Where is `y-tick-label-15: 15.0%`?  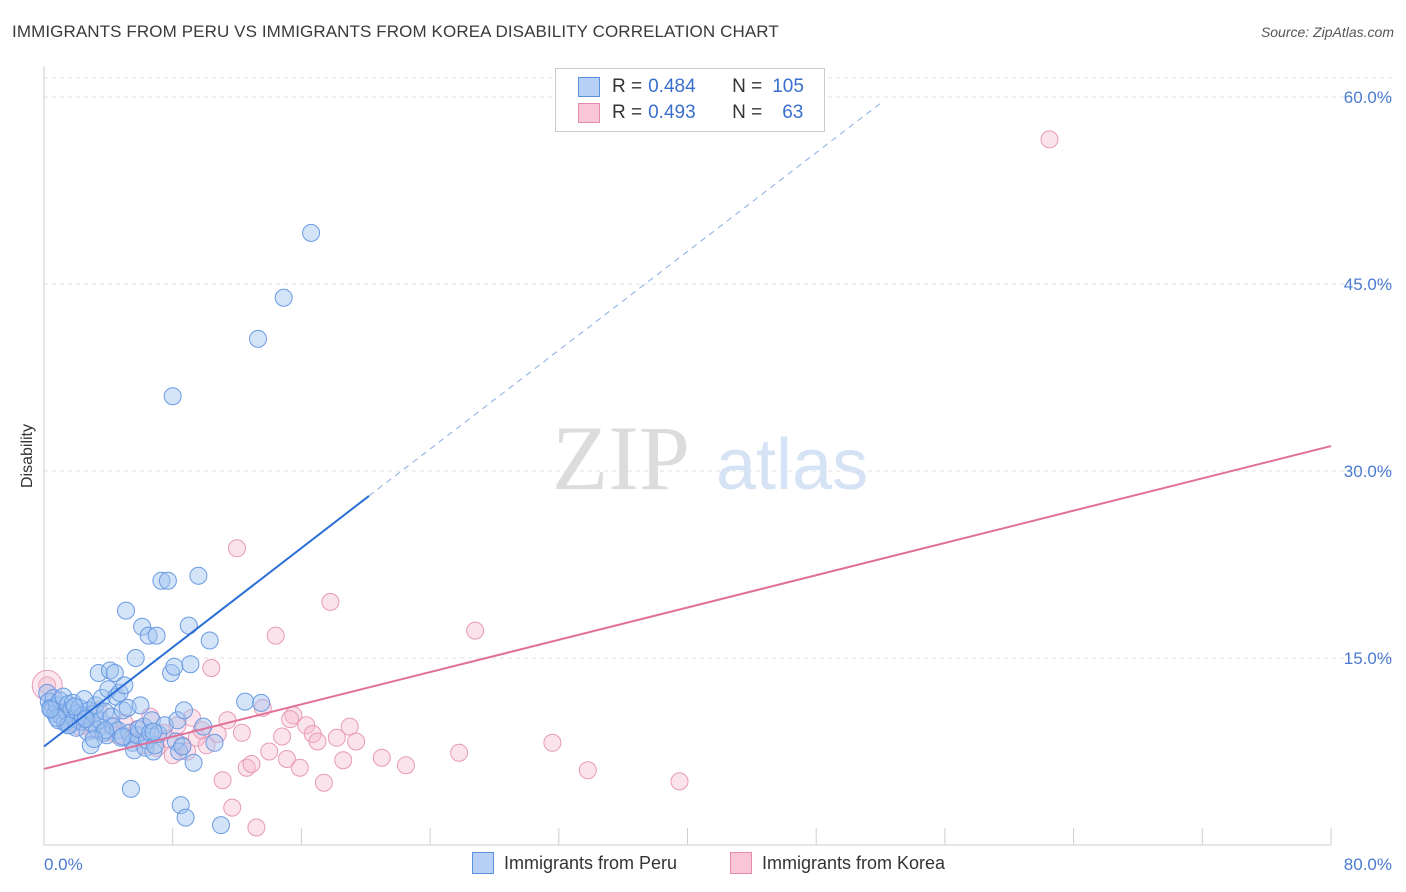 y-tick-label-15: 15.0% is located at coordinates (1368, 658).